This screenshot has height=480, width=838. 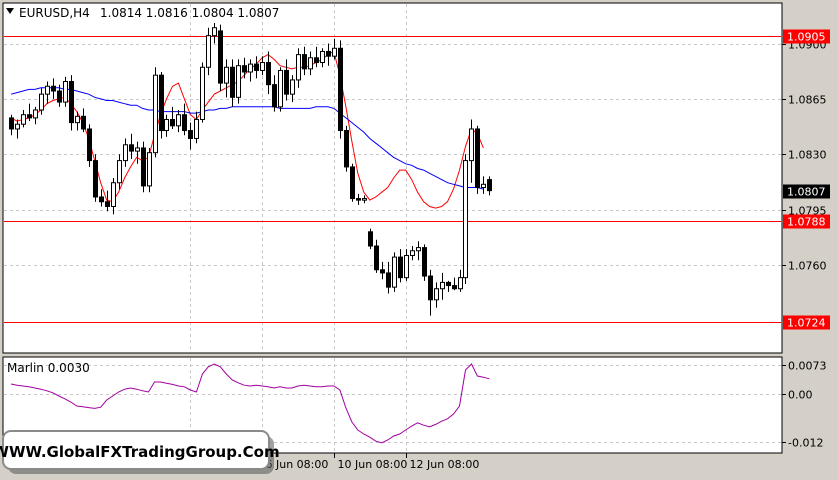 What do you see at coordinates (807, 211) in the screenshot?
I see `price-tick-label: 1.0795` at bounding box center [807, 211].